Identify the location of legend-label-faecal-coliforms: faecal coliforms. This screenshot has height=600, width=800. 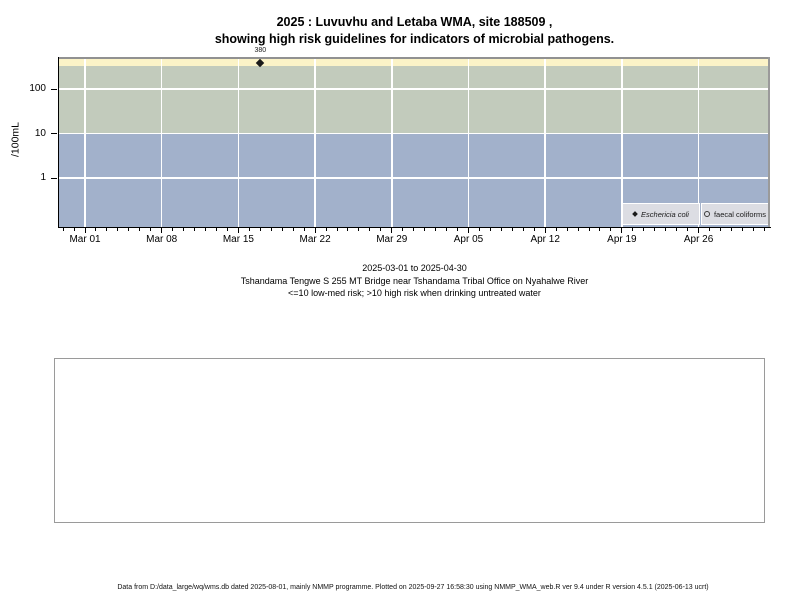
(740, 214).